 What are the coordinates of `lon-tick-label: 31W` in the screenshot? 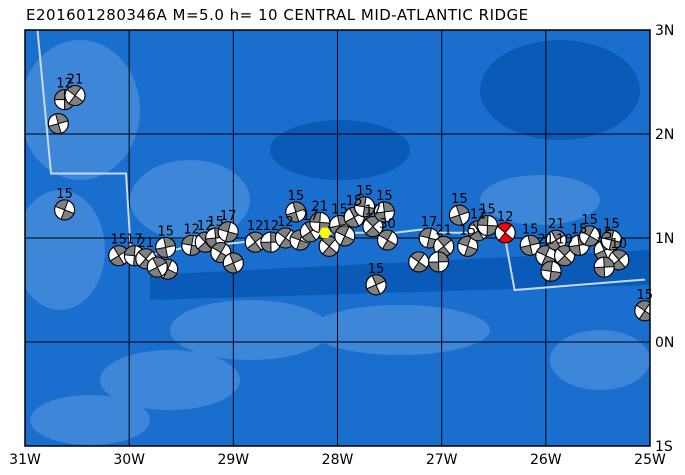 It's located at (25, 460).